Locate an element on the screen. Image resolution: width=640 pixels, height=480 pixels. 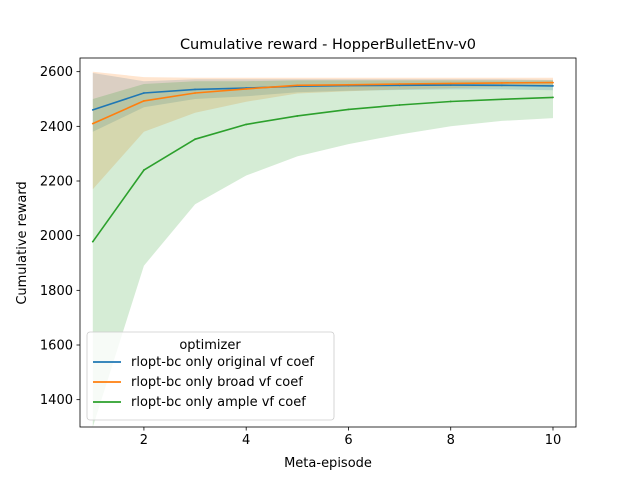
x-tick-label: 2 is located at coordinates (144, 440).